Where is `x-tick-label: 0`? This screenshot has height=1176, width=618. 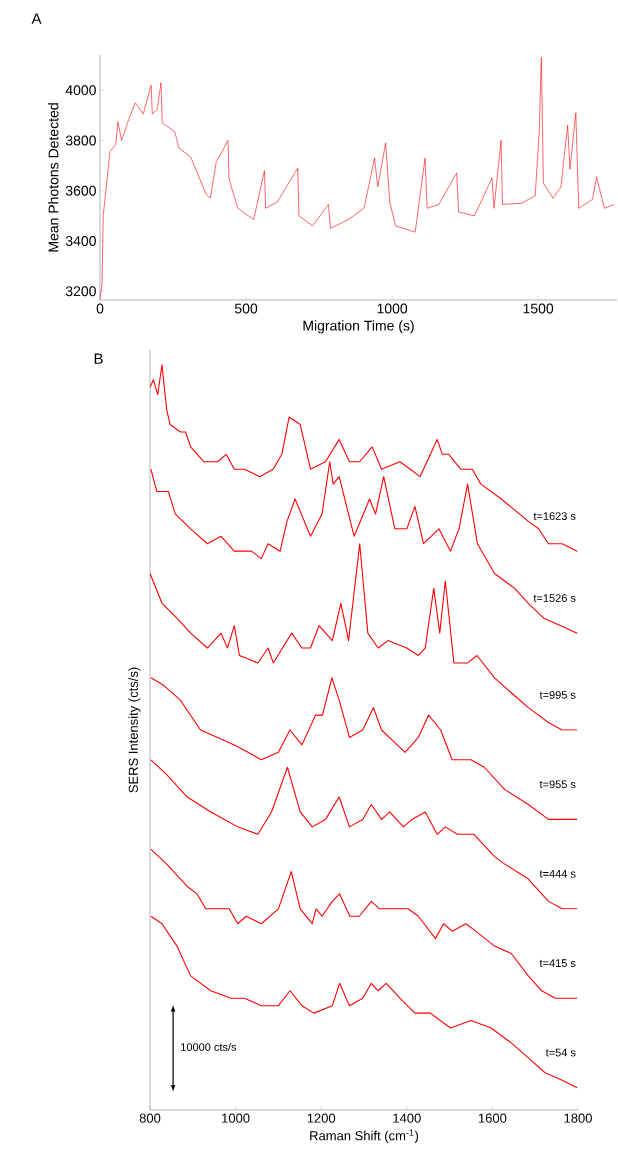
x-tick-label: 0 is located at coordinates (100, 308).